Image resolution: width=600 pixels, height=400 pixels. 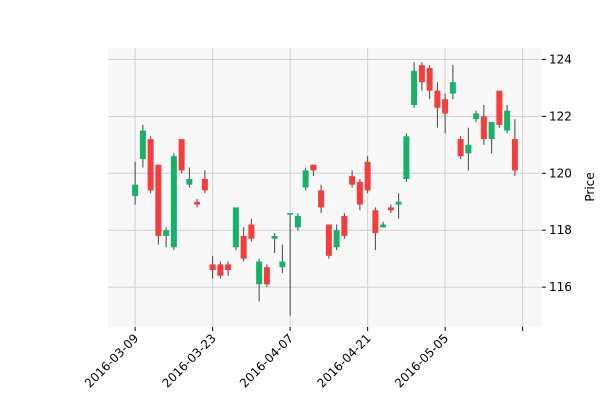 What do you see at coordinates (560, 173) in the screenshot?
I see `y-tick-label: 120` at bounding box center [560, 173].